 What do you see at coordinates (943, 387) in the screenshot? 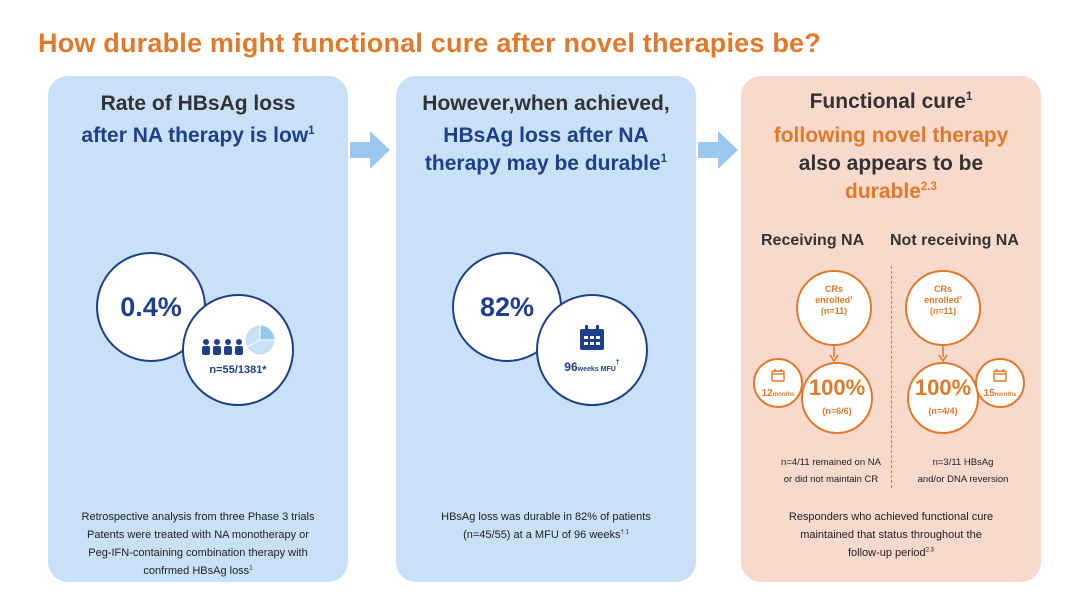
I see `right-result-pct: 100%` at bounding box center [943, 387].